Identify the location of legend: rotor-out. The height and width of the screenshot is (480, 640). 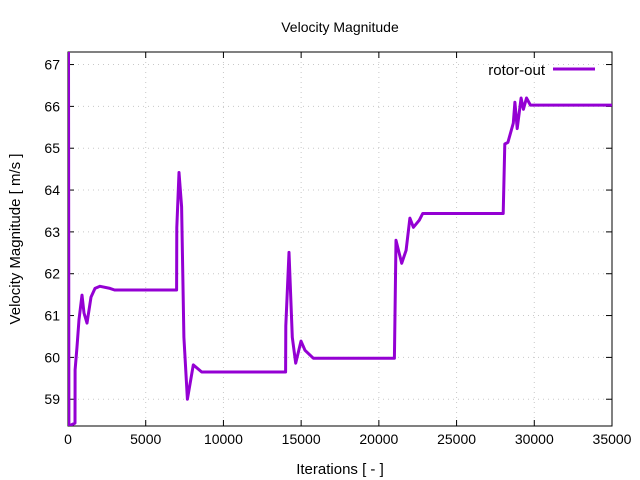
(541, 70).